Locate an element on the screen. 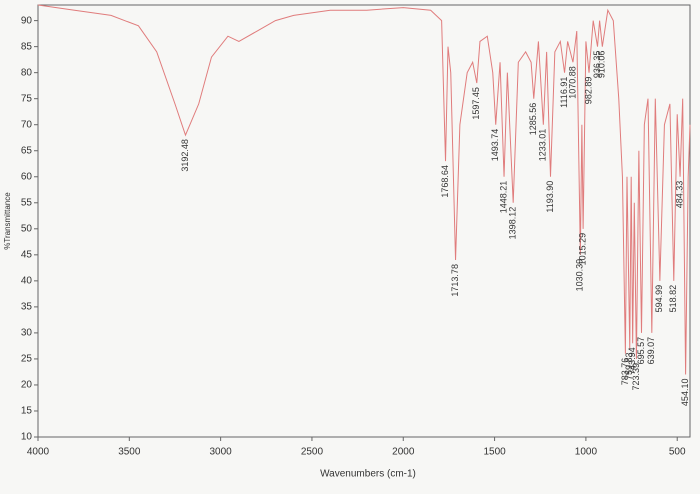  y-tick-label: 55 is located at coordinates (27, 202).